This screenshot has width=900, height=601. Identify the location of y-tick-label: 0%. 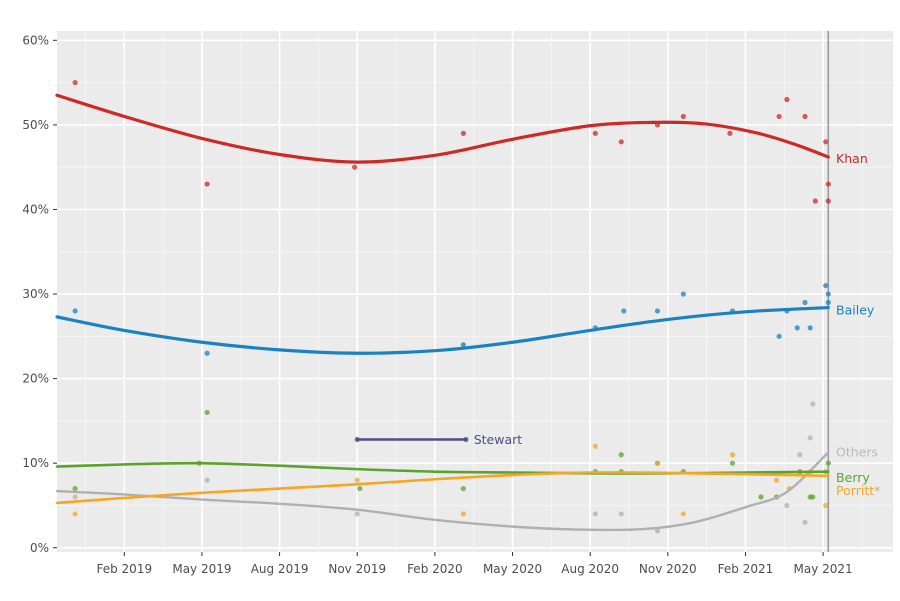
(39, 548).